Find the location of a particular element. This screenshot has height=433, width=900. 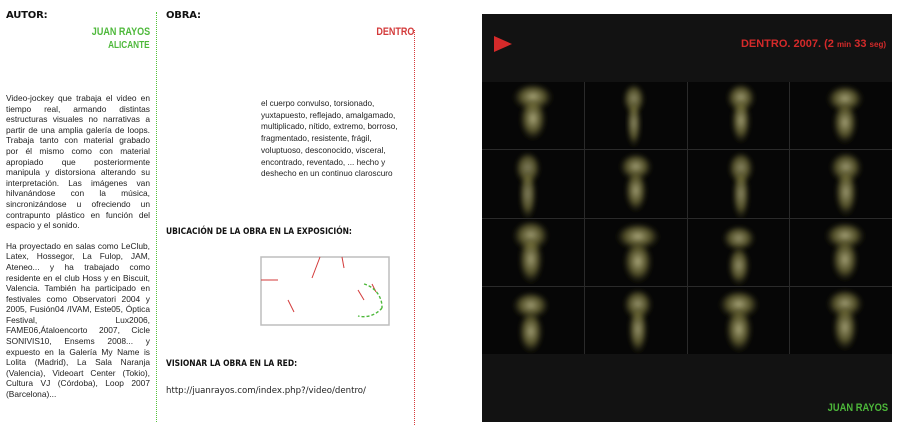

red-dotted-divider is located at coordinates (414, 227).